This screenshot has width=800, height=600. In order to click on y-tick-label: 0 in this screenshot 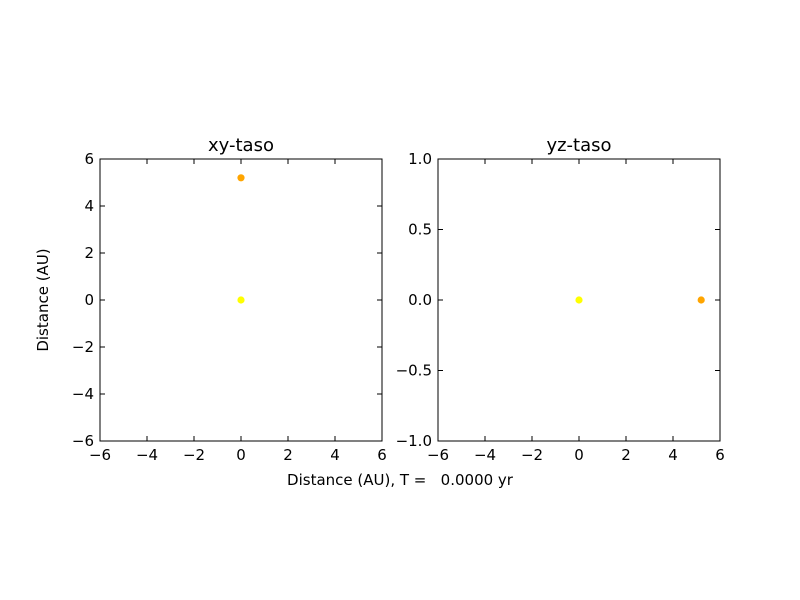, I will do `click(89, 300)`.